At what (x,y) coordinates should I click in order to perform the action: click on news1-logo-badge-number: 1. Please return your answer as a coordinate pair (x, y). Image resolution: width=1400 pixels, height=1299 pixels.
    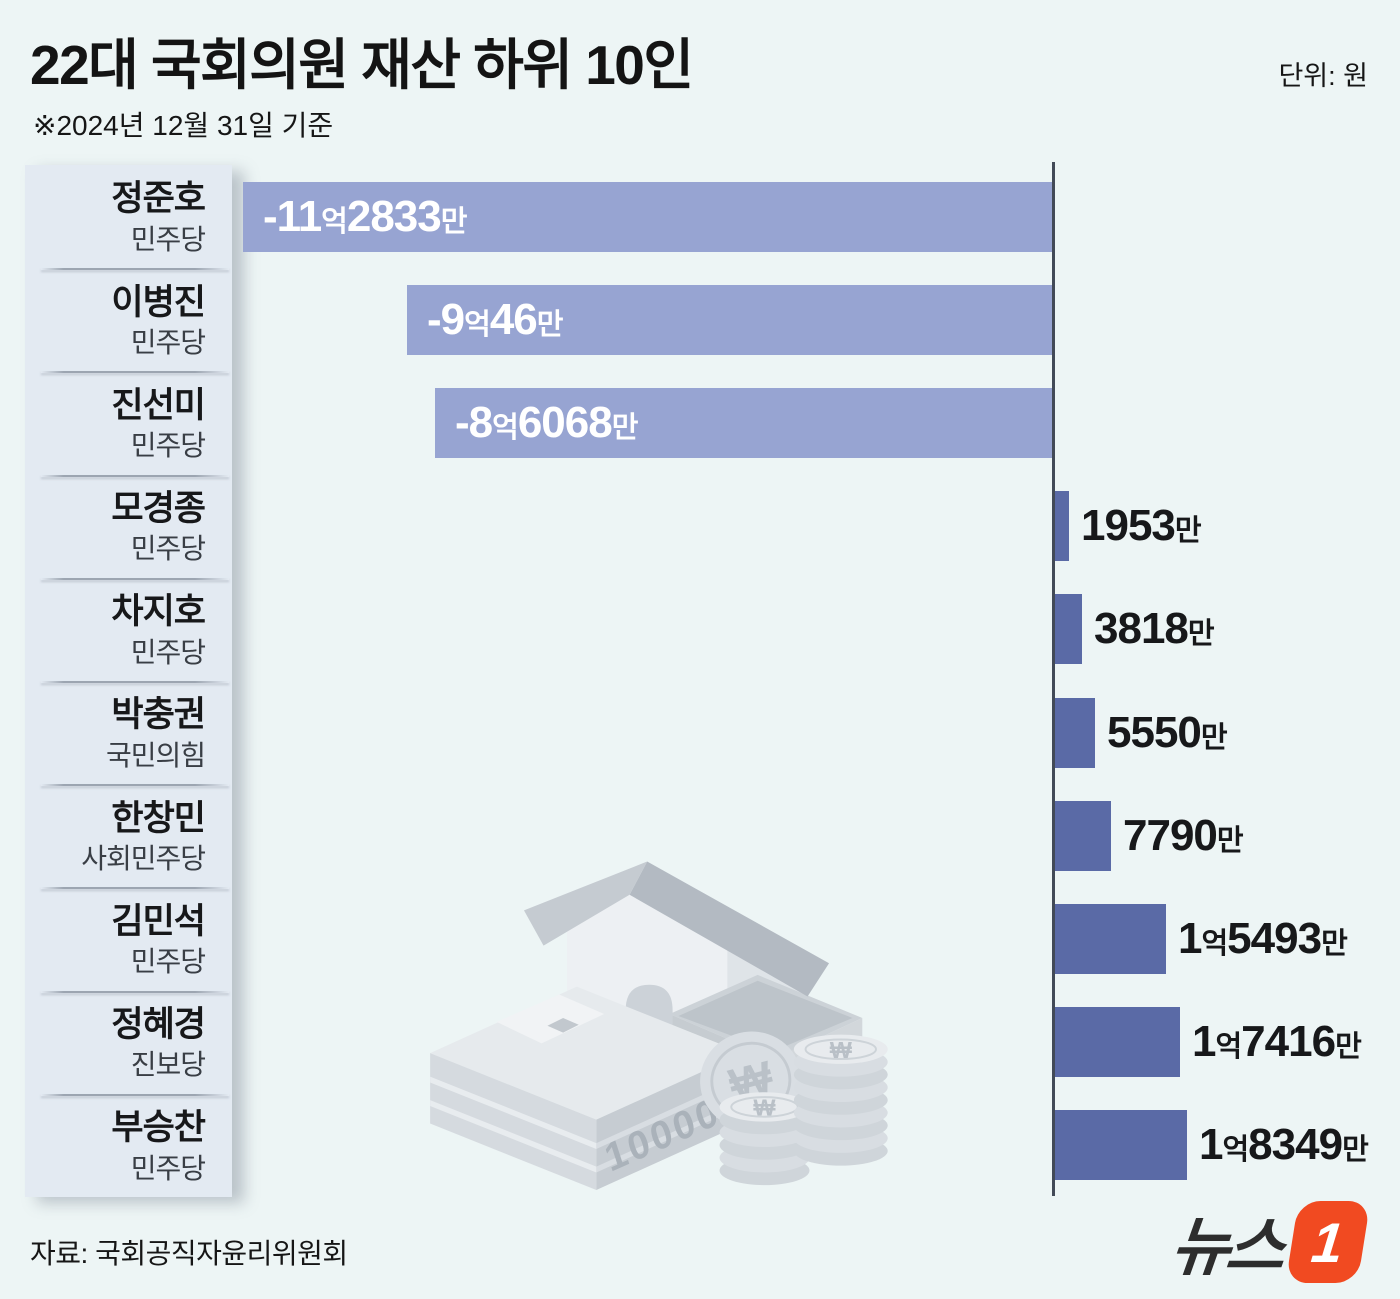
    Looking at the image, I should click on (1328, 1242).